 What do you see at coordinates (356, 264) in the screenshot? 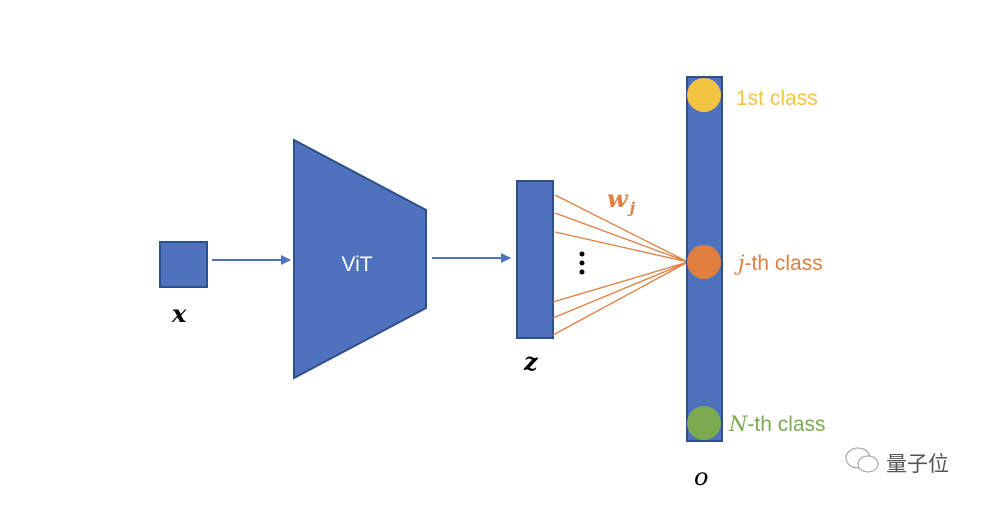
I see `vit-label: ViT` at bounding box center [356, 264].